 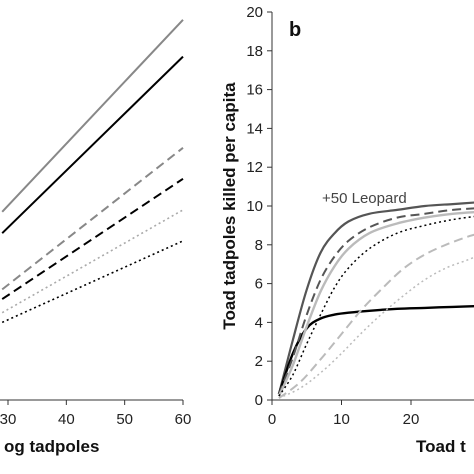 What do you see at coordinates (364, 198) in the screenshot?
I see `panel-b-annotation: +50 Leopard` at bounding box center [364, 198].